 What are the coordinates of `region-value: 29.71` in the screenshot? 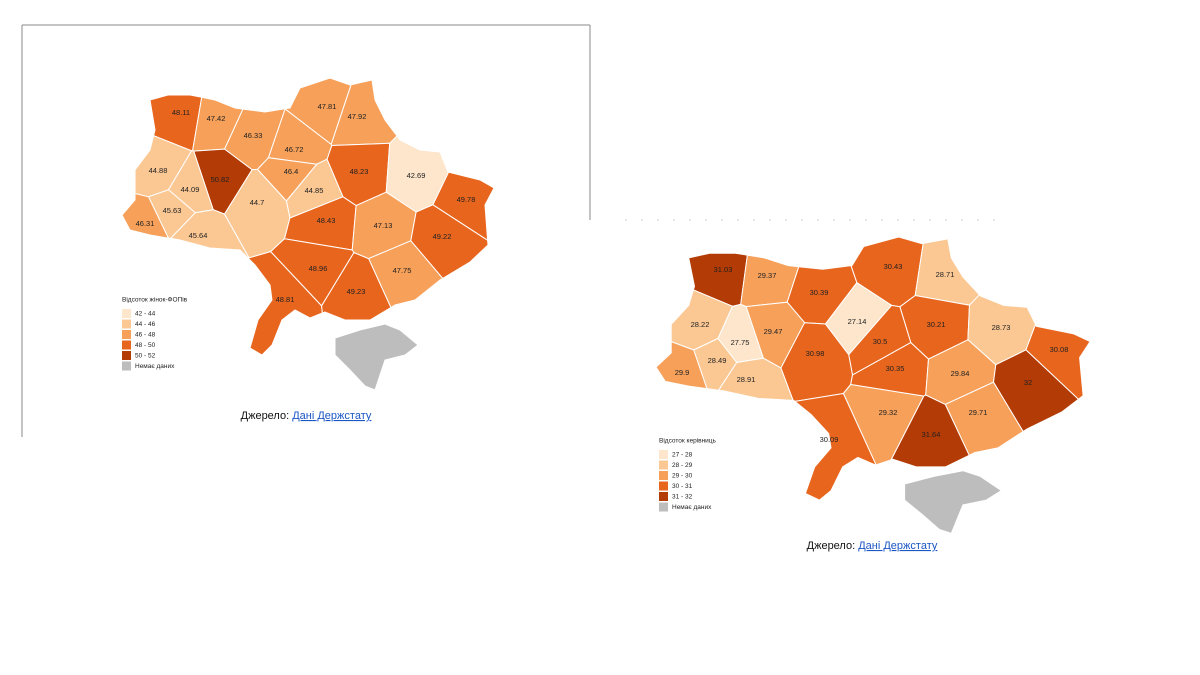 It's located at (978, 412).